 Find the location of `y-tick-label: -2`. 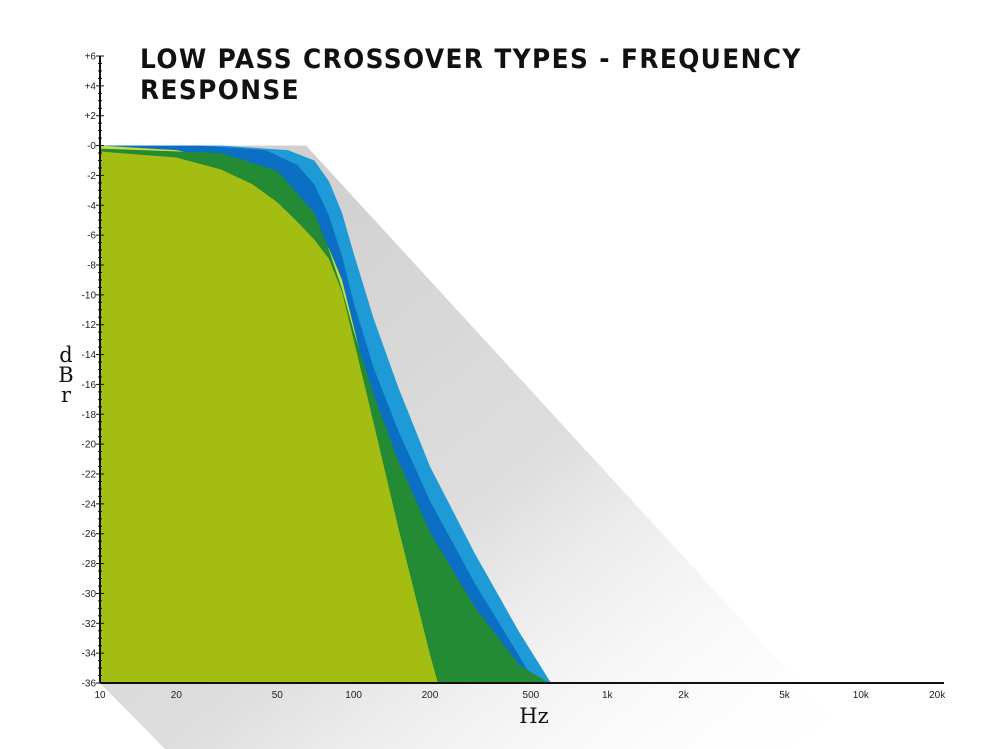

y-tick-label: -2 is located at coordinates (91, 176).